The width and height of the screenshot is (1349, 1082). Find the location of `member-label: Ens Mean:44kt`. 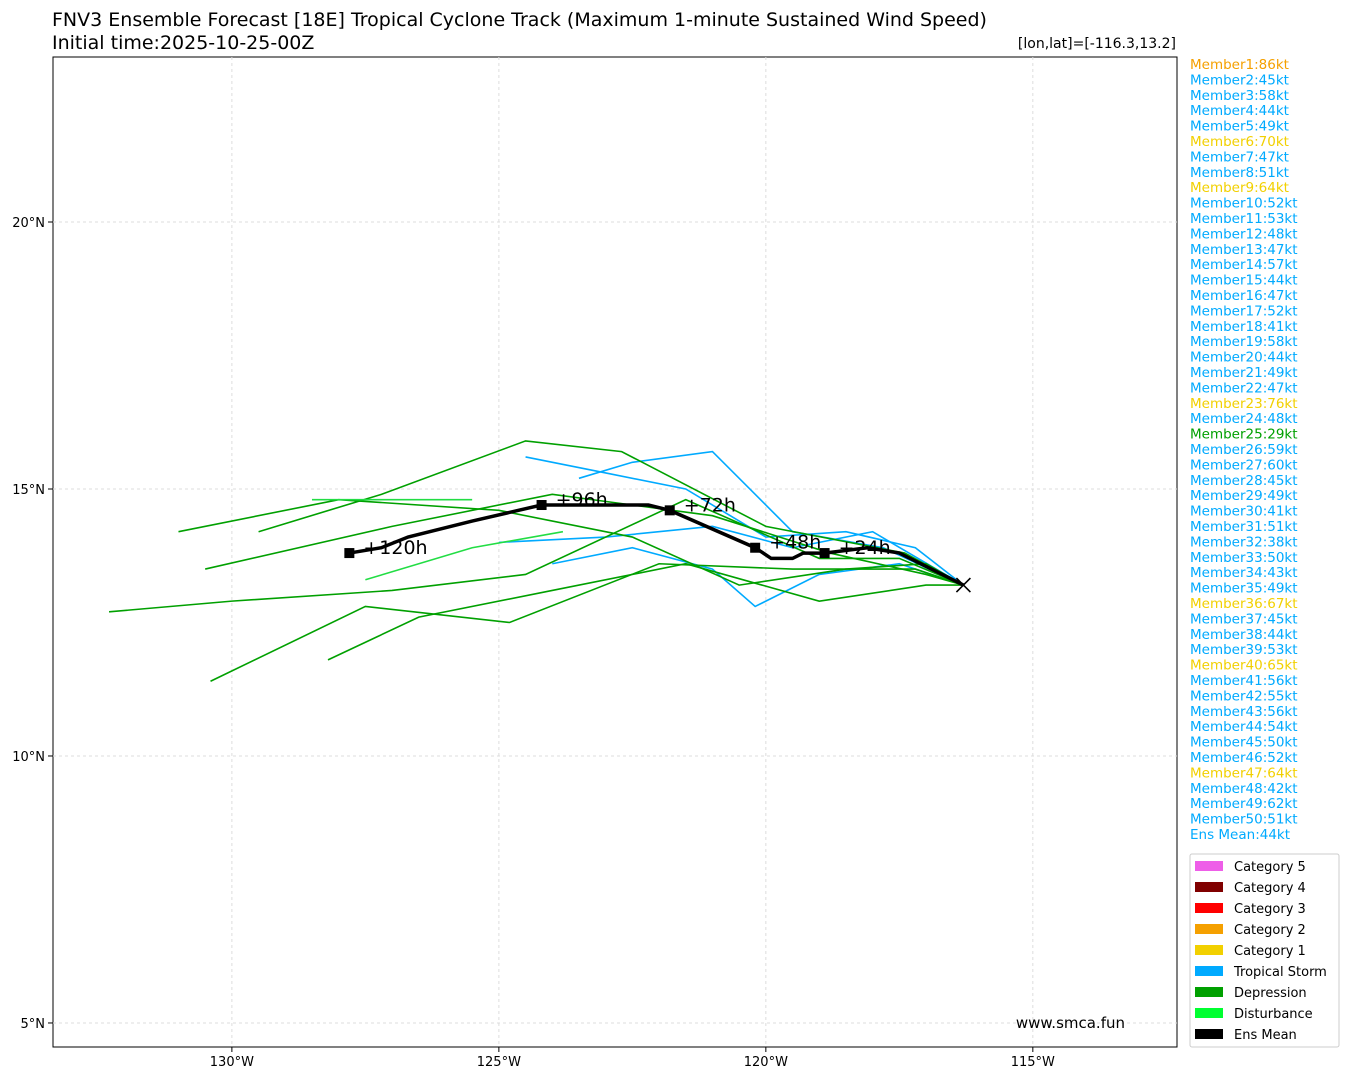

member-label: Ens Mean:44kt is located at coordinates (1240, 835).